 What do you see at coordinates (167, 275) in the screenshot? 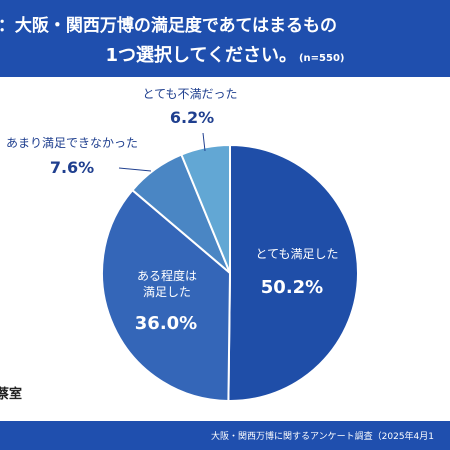
I see `slice-category-label: ある程度は` at bounding box center [167, 275].